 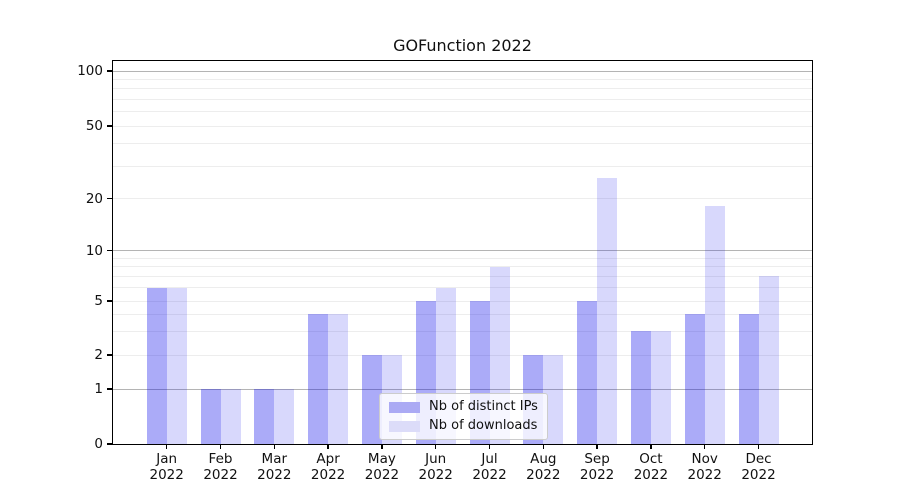 I want to click on x-tick-mark-feb, so click(x=220, y=446).